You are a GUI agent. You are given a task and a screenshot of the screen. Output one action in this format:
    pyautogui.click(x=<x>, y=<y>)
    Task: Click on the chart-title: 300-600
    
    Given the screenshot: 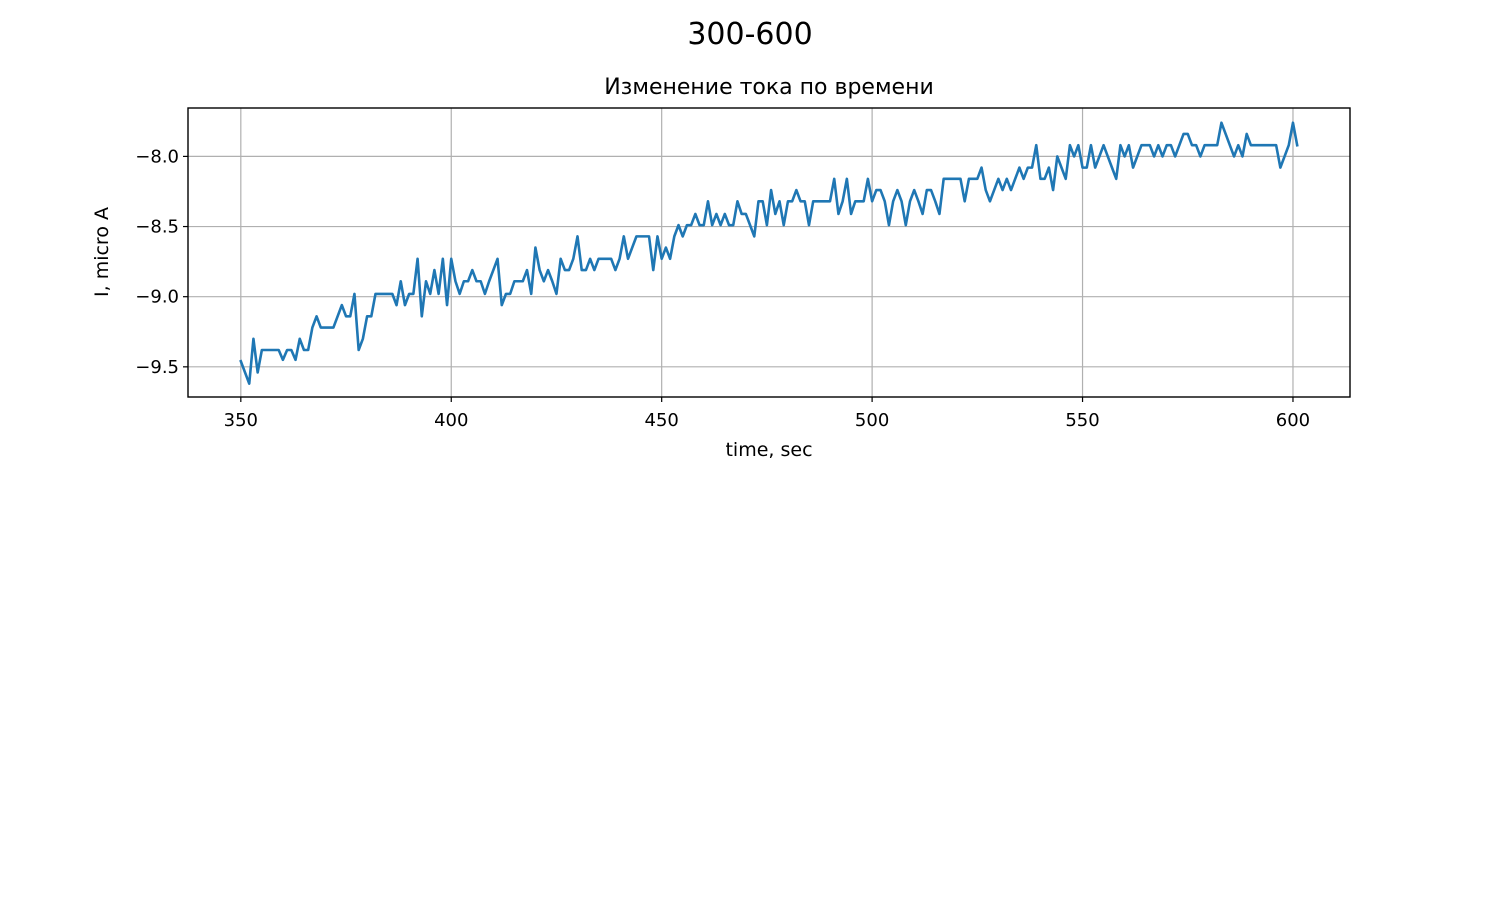 What is the action you would take?
    pyautogui.click(x=749, y=34)
    